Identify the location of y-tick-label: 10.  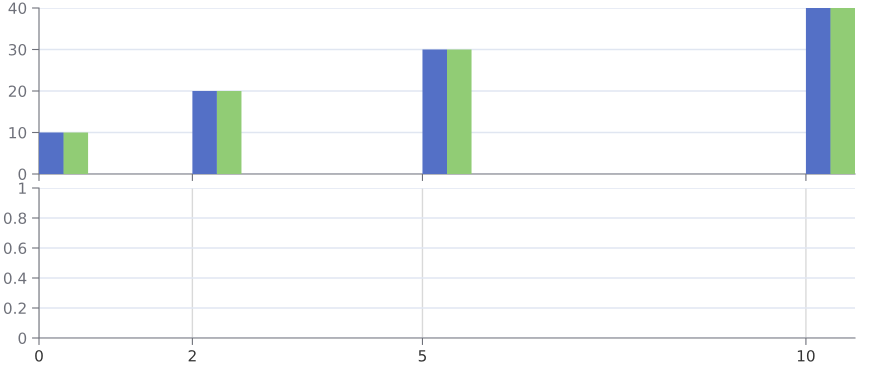
(17, 132).